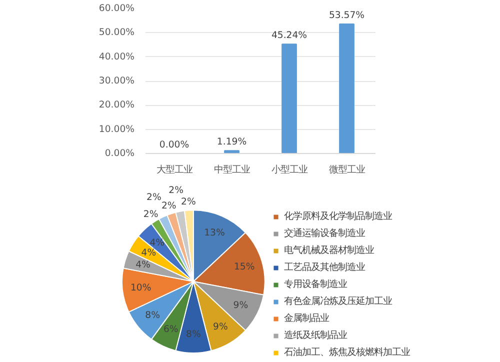  What do you see at coordinates (347, 353) in the screenshot?
I see `legend-label: 石油加工、炼焦及核燃料加工业` at bounding box center [347, 353].